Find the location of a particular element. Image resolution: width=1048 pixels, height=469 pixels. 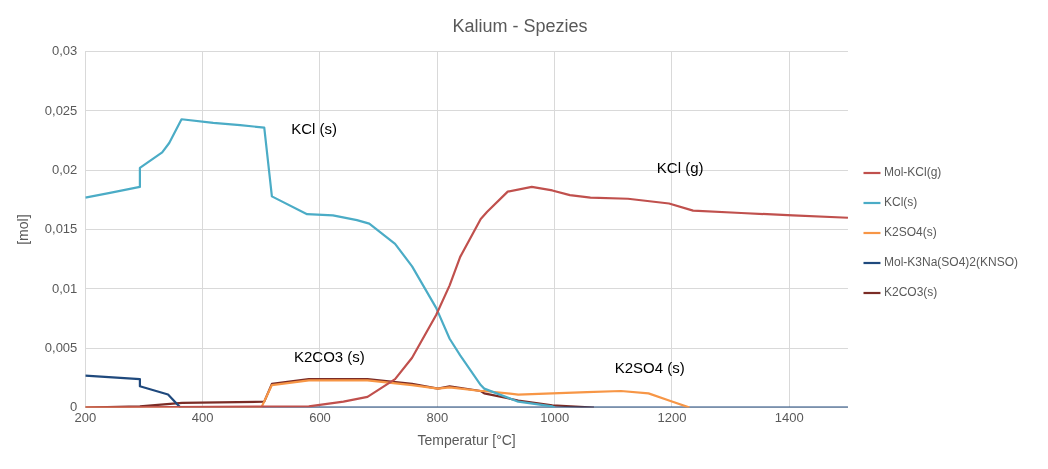

x-axis-title: Temperatur [°C] is located at coordinates (466, 440).